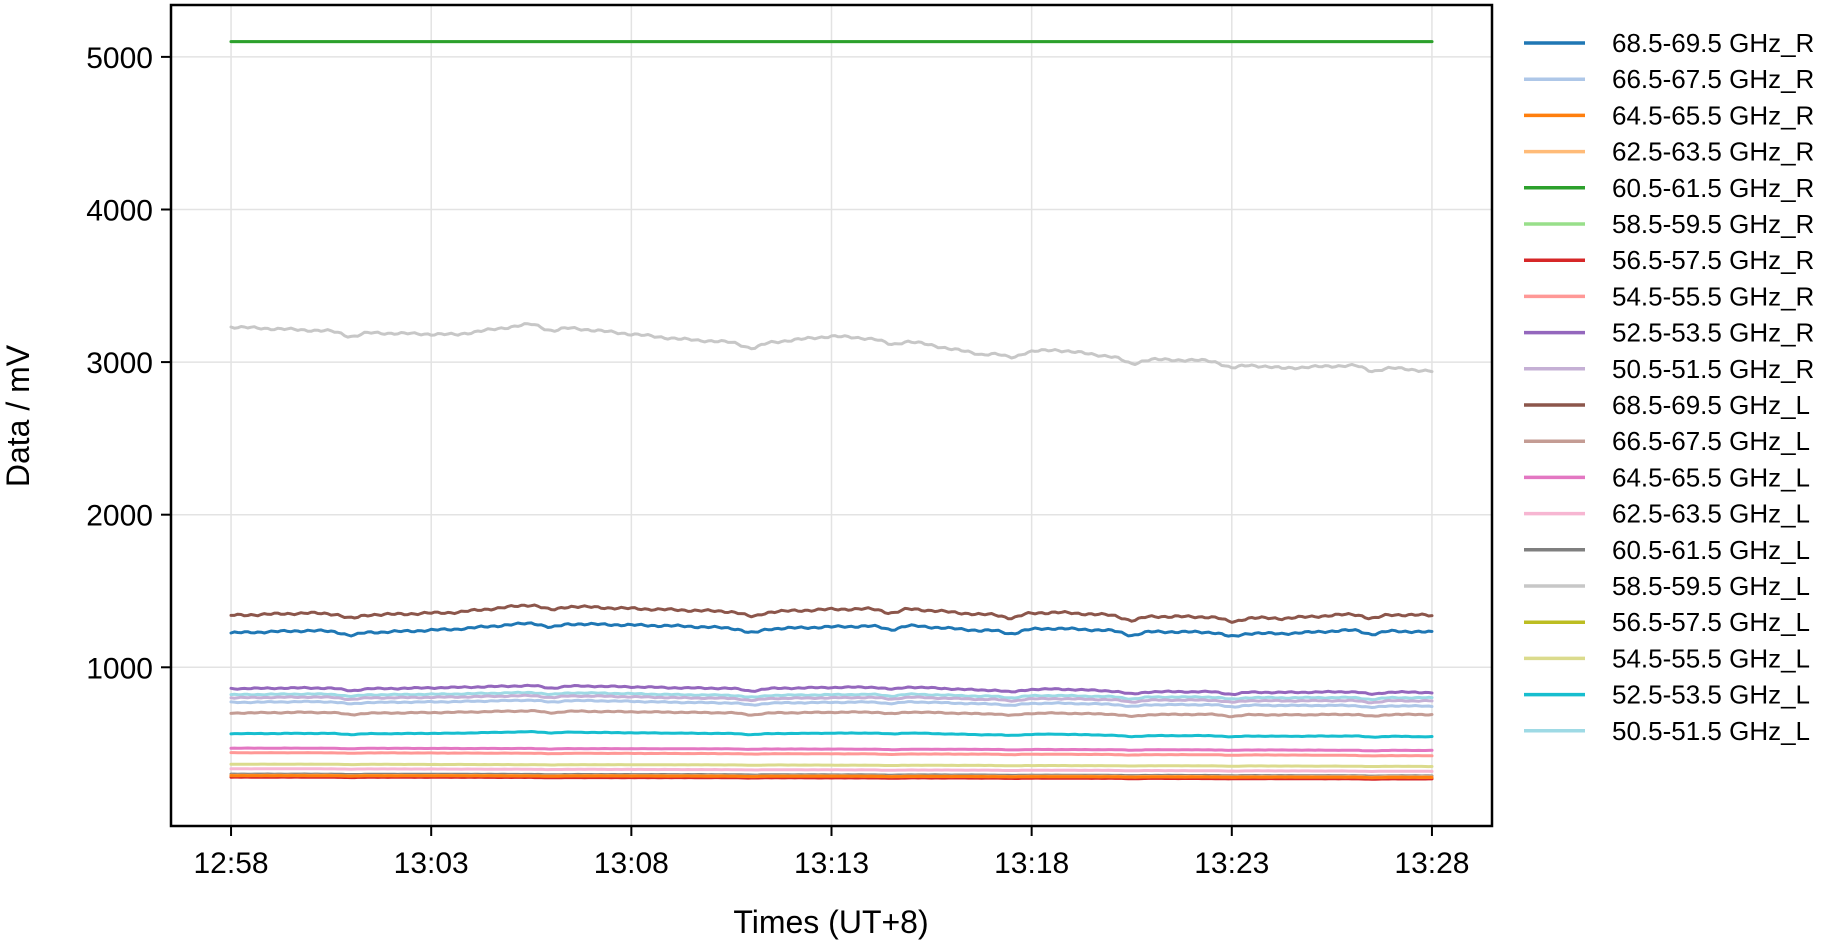 This screenshot has width=1847, height=941. Describe the element at coordinates (1713, 43) in the screenshot. I see `legend-label: 68.5-69.5 GHz_R` at that location.